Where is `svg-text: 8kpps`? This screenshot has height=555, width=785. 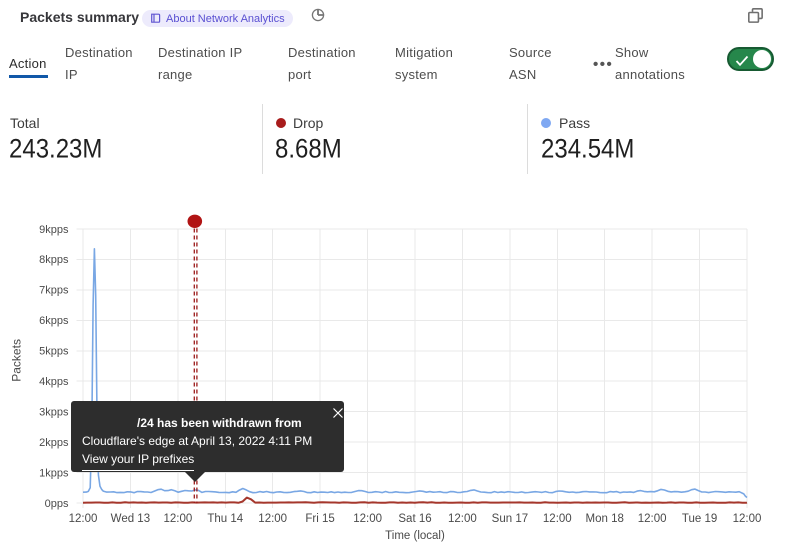
svg-text: 8kpps is located at coordinates (54, 260).